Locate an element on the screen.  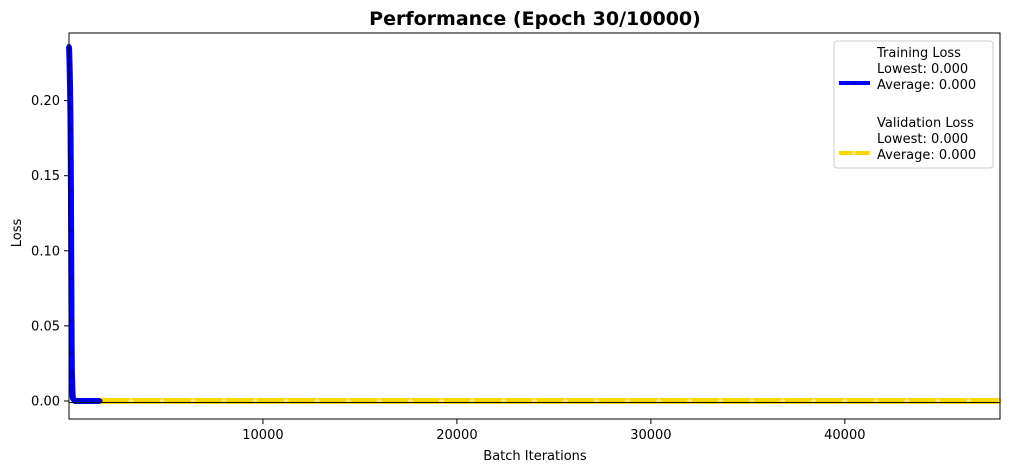
validation-loss-legend-marker is located at coordinates (854, 153).